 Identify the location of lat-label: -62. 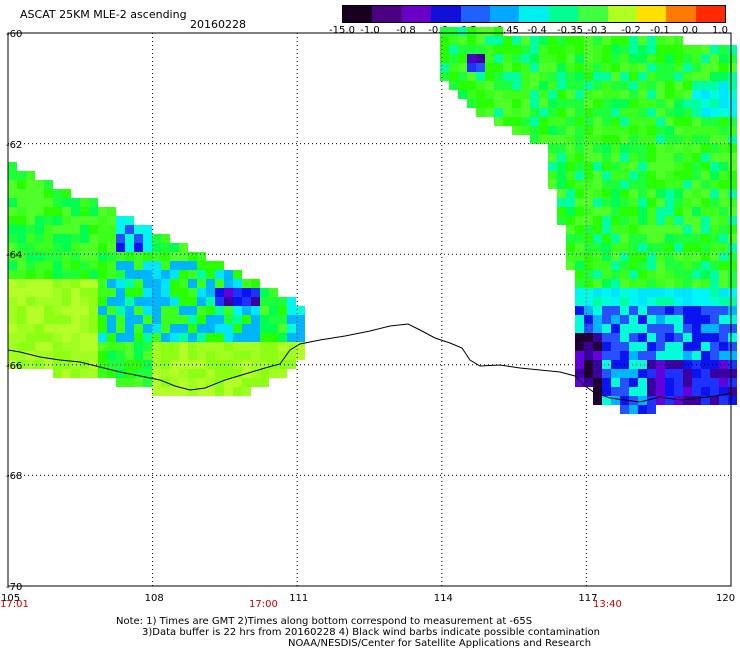
(14, 145).